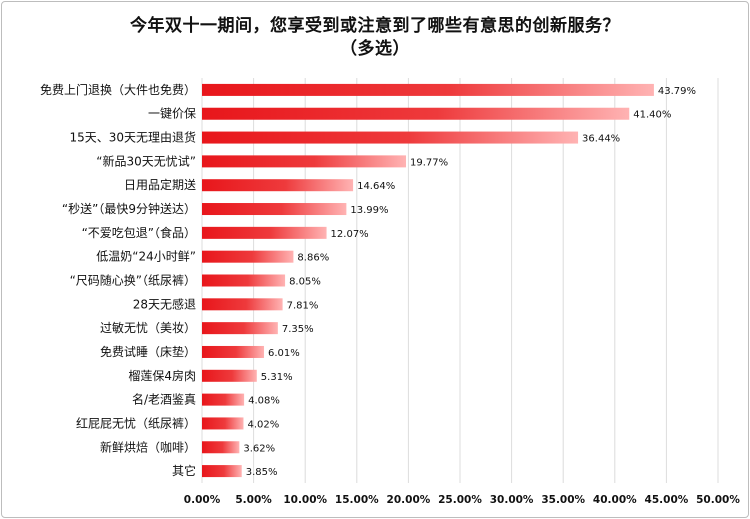 Image resolution: width=750 pixels, height=519 pixels. What do you see at coordinates (184, 470) in the screenshot?
I see `category-label: 其它` at bounding box center [184, 470].